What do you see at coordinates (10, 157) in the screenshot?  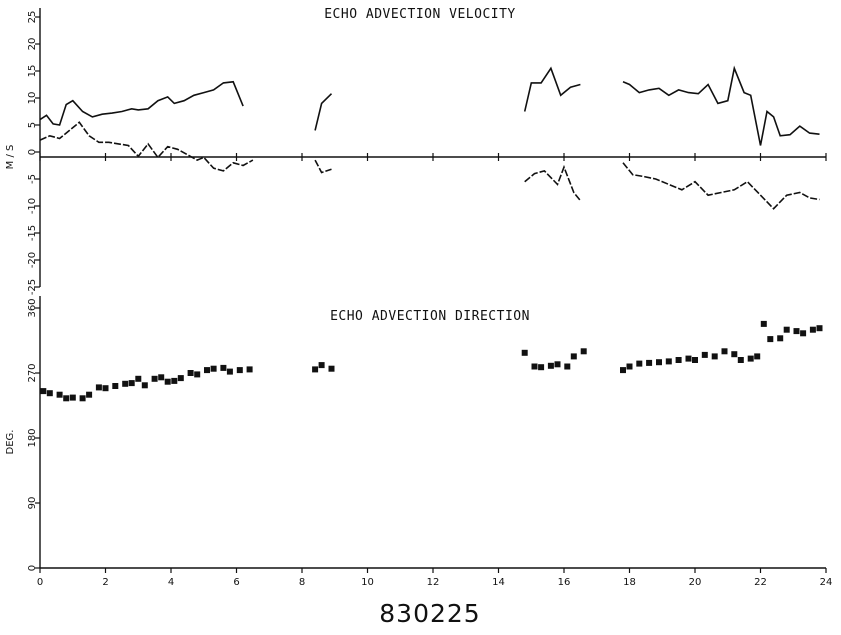 I see `velocity-y-label: M / S` at bounding box center [10, 157].